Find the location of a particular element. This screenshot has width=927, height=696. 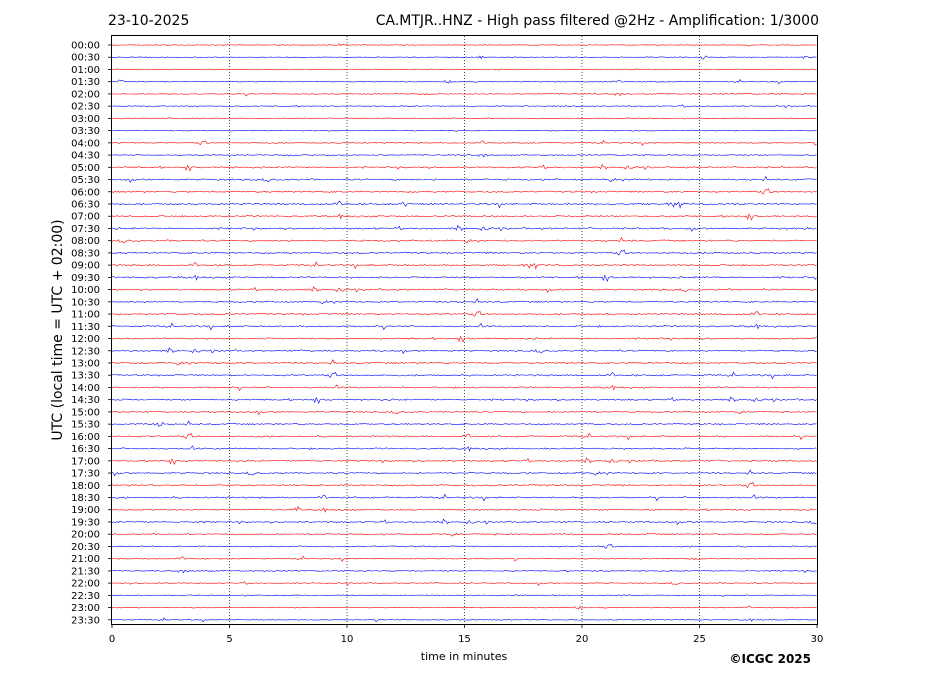

y-tick-label: 14:00 is located at coordinates (85, 388).